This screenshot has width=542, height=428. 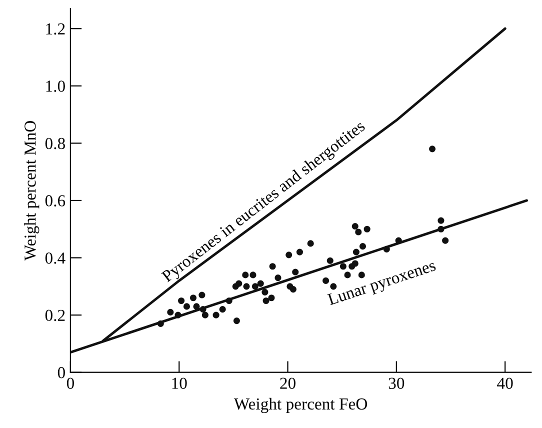 What do you see at coordinates (55, 86) in the screenshot?
I see `y-tick-label: 1.0` at bounding box center [55, 86].